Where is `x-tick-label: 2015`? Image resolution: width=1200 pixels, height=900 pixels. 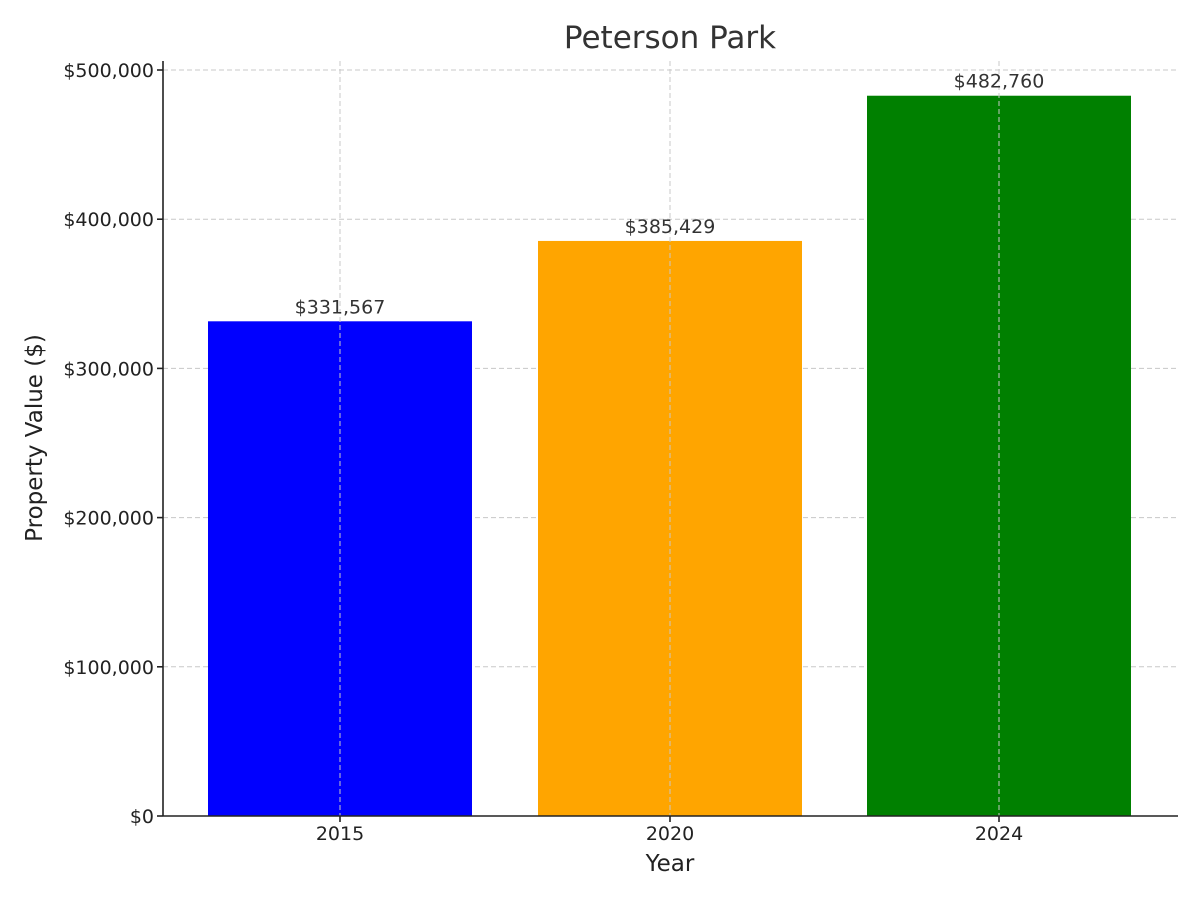 x-tick-label: 2015 is located at coordinates (340, 834).